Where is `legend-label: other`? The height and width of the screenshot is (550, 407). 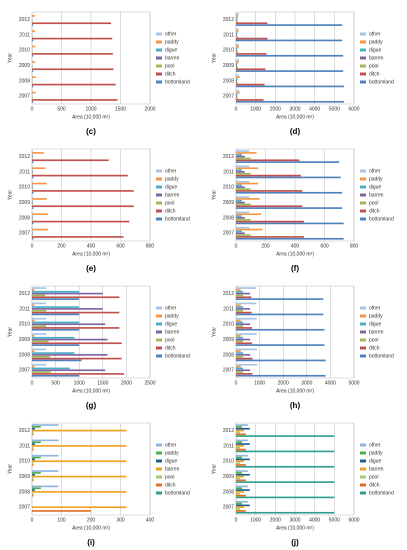 legend-label: other is located at coordinates (375, 445).